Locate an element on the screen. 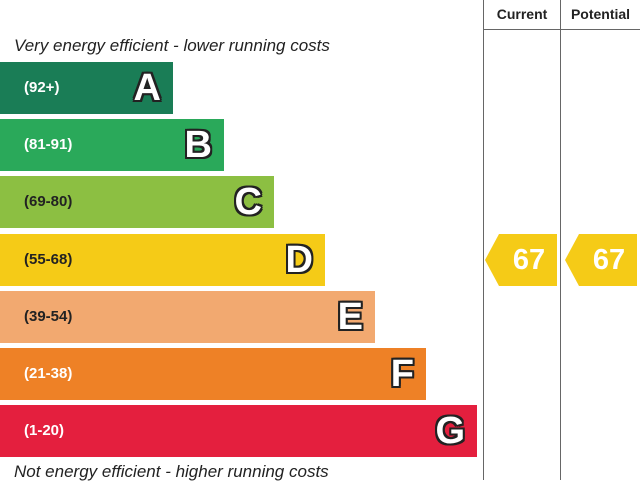 The width and height of the screenshot is (640, 482). band-c: (69-80) C is located at coordinates (137, 202).